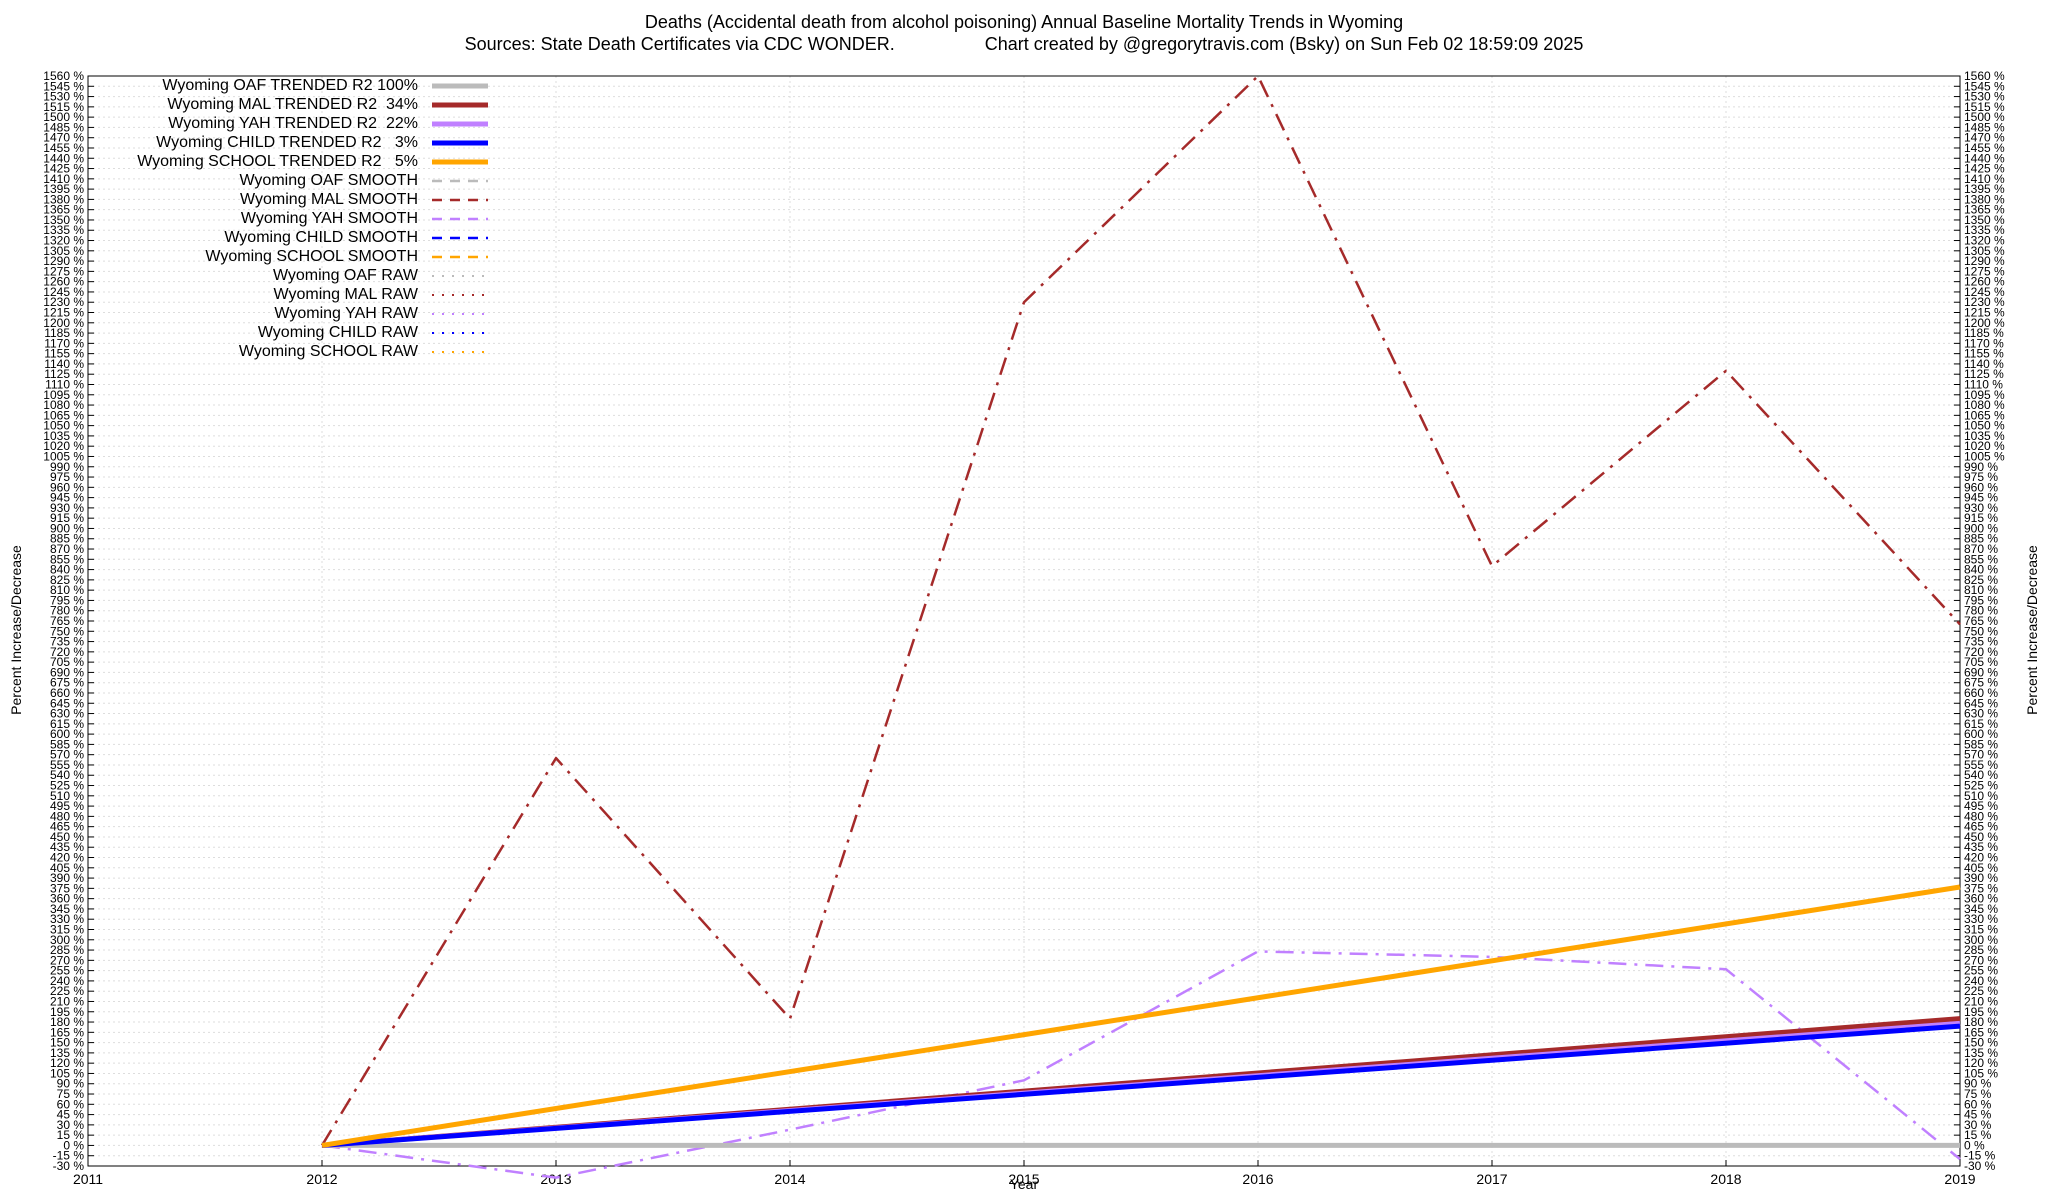 The image size is (2048, 1200). I want to click on y-axis-title-right: Percent Increase/Decrease, so click(2032, 630).